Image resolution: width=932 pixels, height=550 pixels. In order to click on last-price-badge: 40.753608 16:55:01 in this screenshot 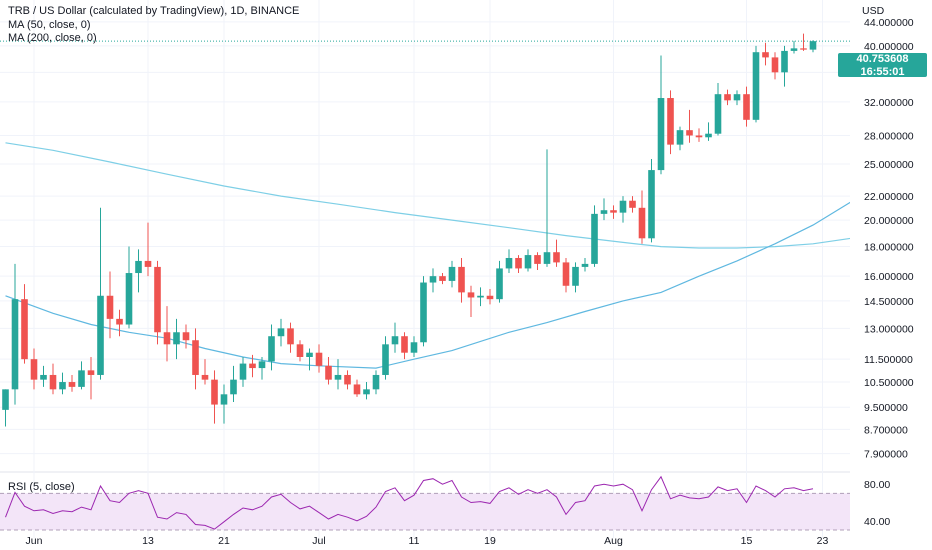, I will do `click(882, 65)`.